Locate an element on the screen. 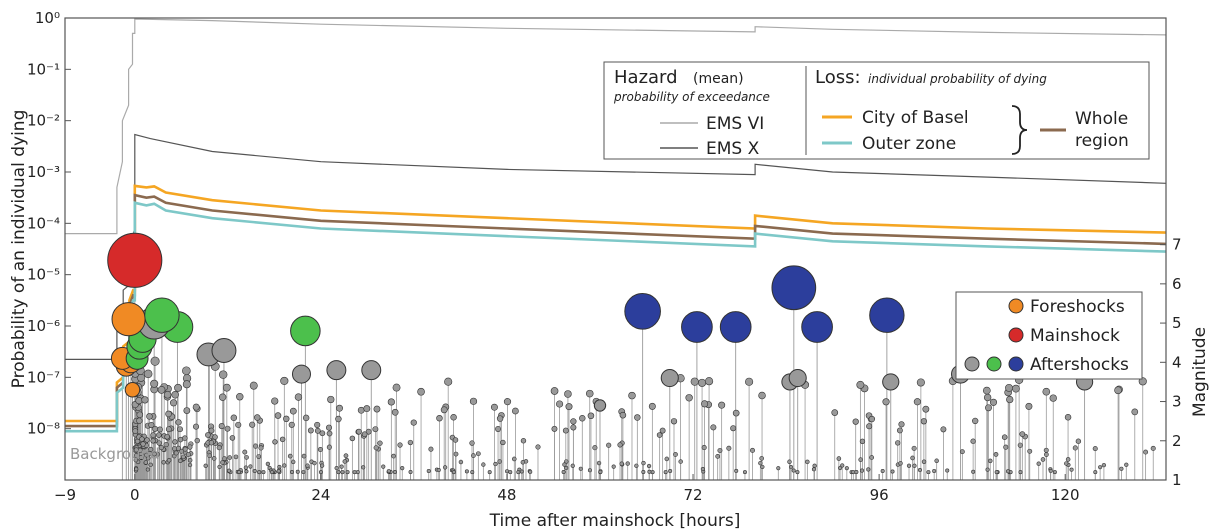  x-tick-label: 0 is located at coordinates (135, 495).